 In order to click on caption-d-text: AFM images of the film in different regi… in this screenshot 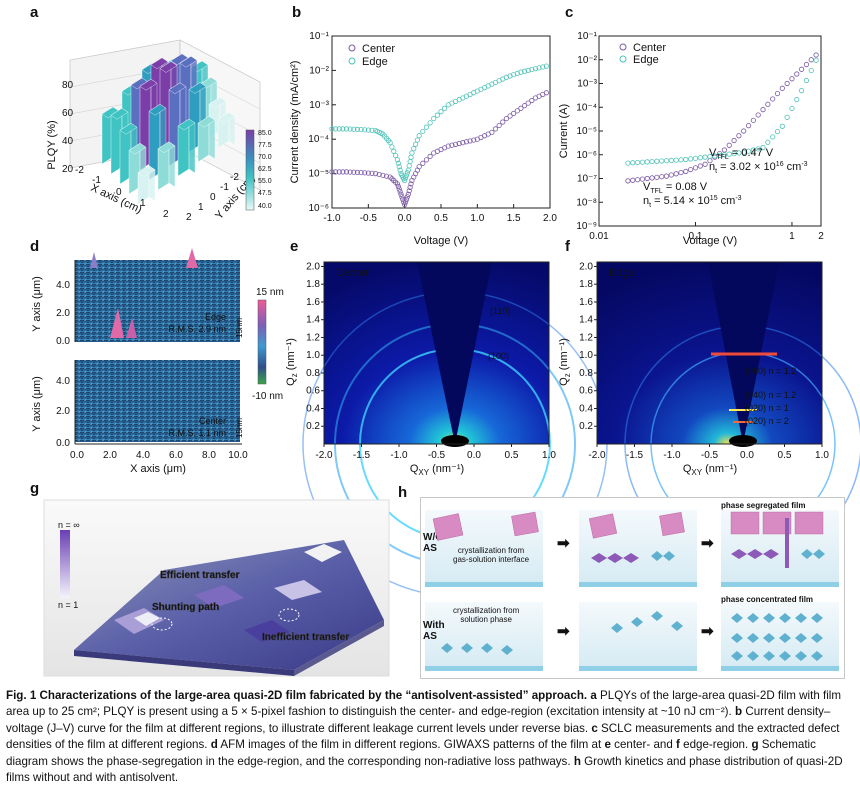, I will do `click(409, 745)`.